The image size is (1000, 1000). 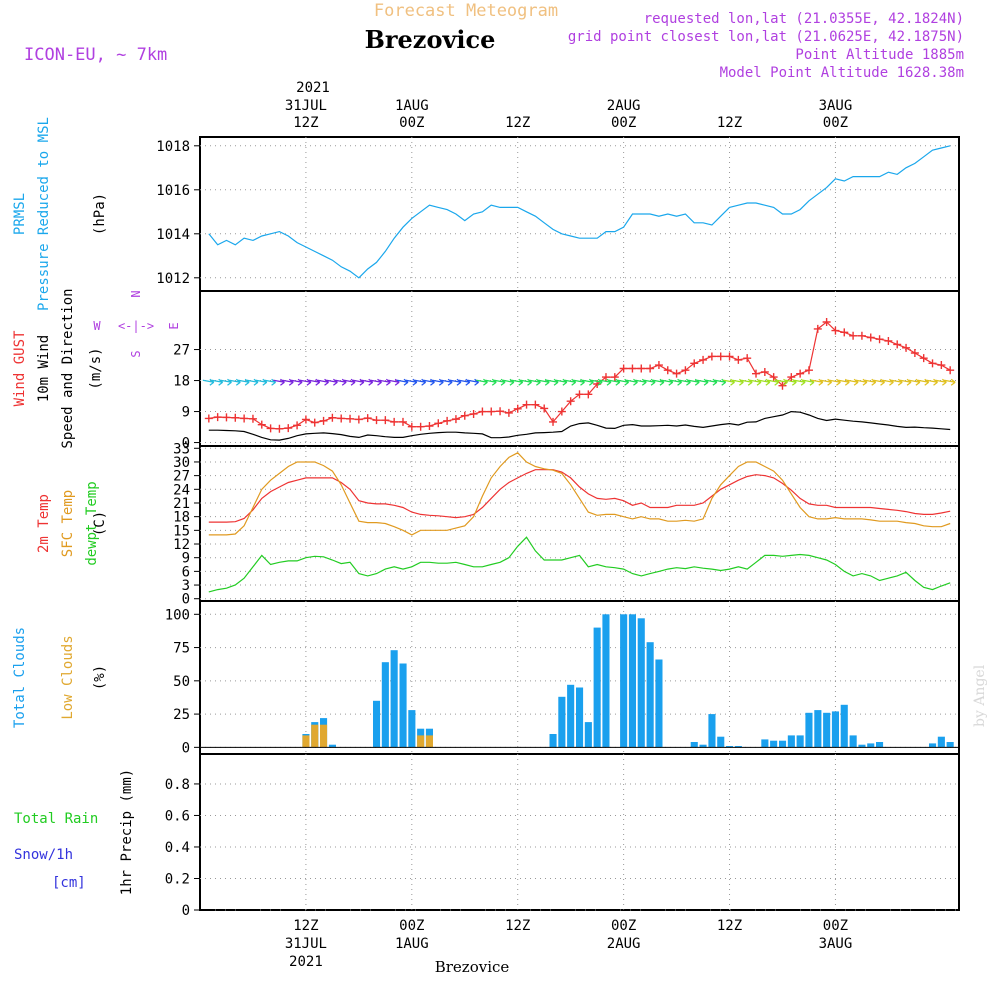 I want to click on temperature-title-line: dewpt Temp, so click(x=92, y=523).